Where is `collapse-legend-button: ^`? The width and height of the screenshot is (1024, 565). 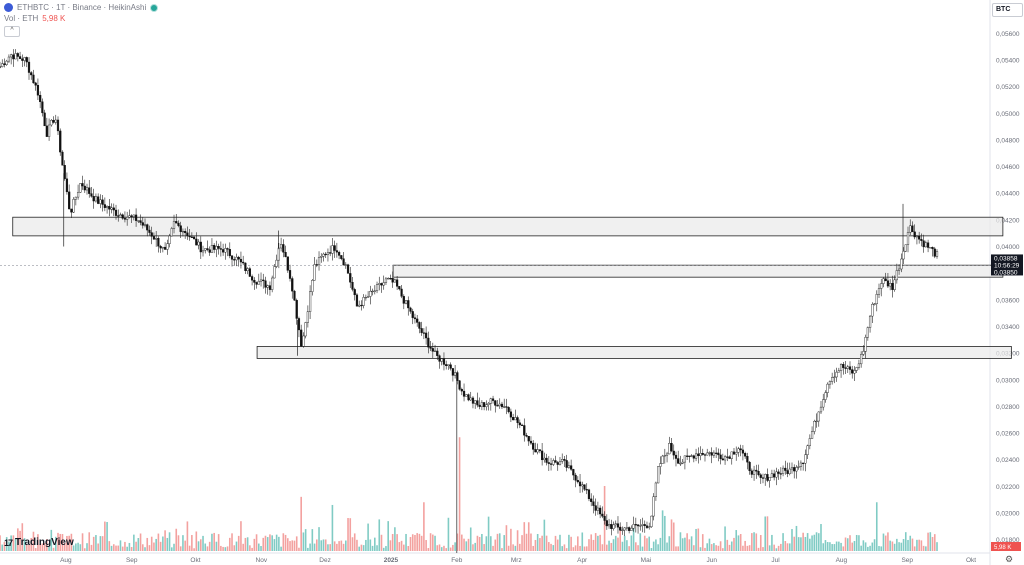
collapse-legend-button: ^ is located at coordinates (12, 31).